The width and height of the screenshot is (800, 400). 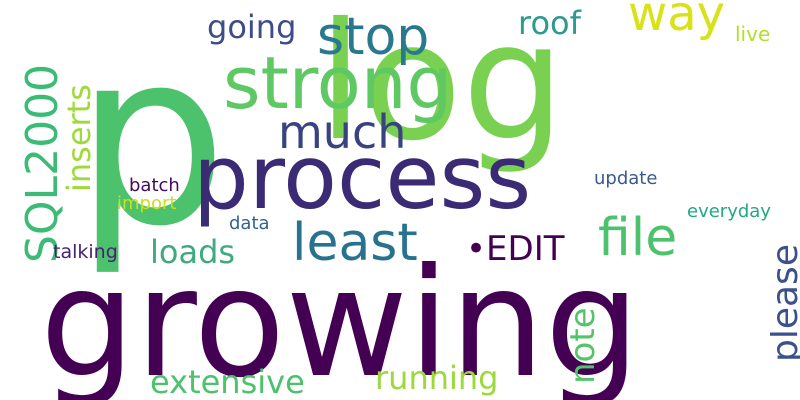 I want to click on word-much: much, so click(x=342, y=132).